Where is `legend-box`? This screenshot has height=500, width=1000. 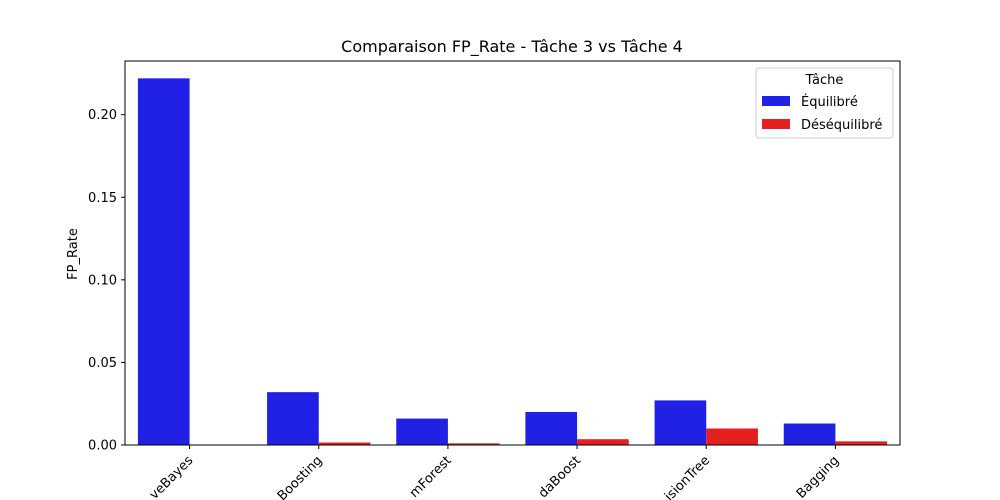
legend-box is located at coordinates (824, 103).